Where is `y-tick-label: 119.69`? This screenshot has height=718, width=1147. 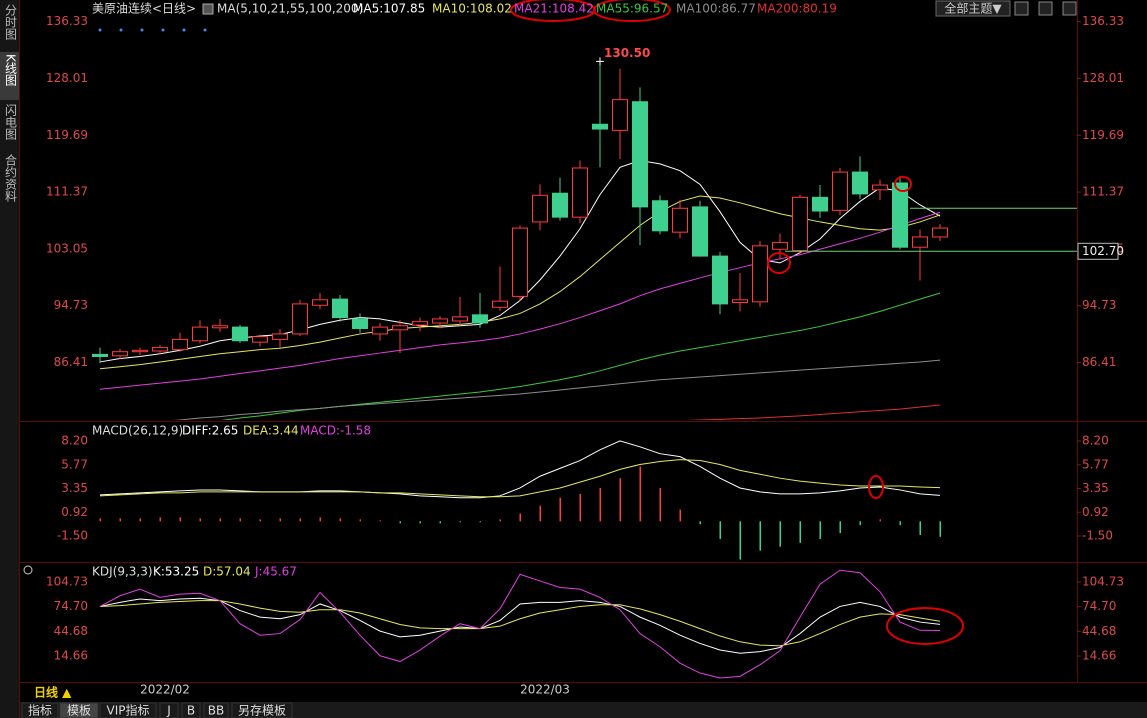
y-tick-label: 119.69 is located at coordinates (67, 135).